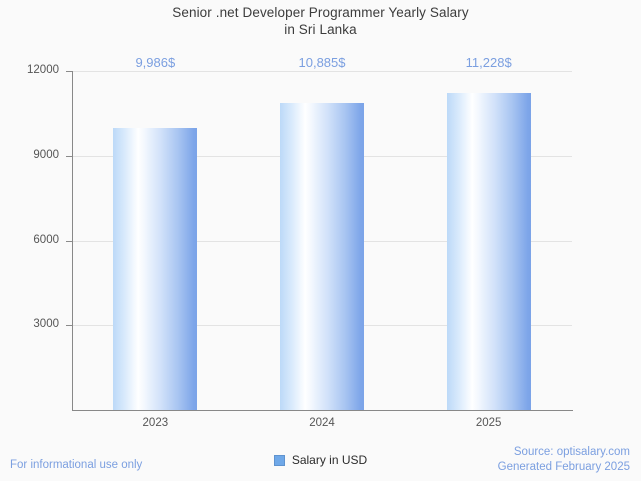 This screenshot has height=481, width=641. What do you see at coordinates (155, 423) in the screenshot?
I see `x-axis-label-2023: 2023` at bounding box center [155, 423].